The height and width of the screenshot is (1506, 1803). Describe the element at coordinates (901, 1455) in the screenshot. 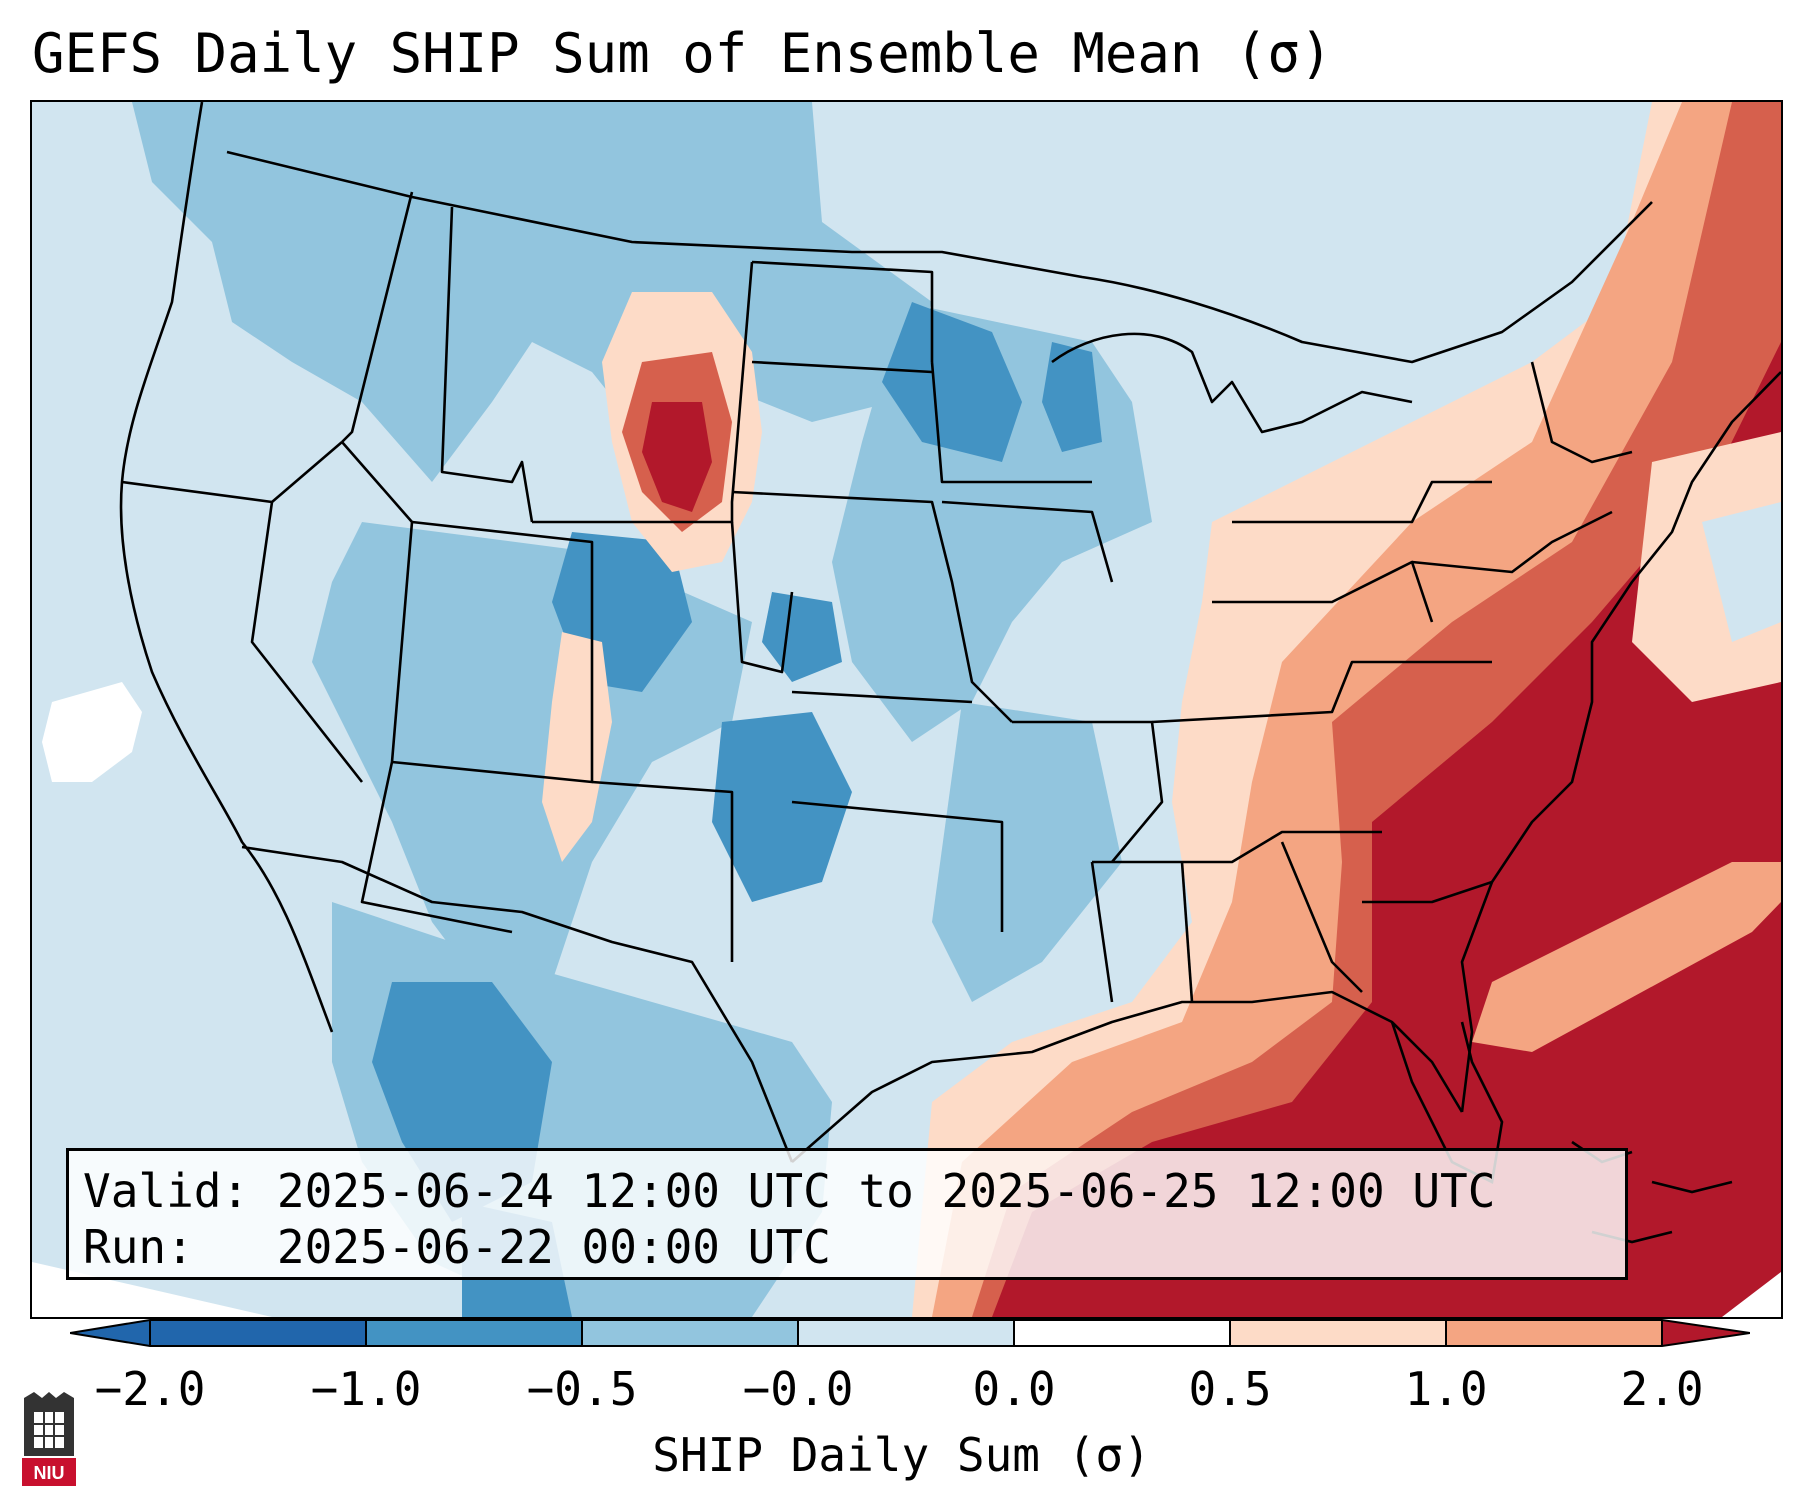

I see `colorbar-label: SHIP Daily Sum (σ)` at that location.